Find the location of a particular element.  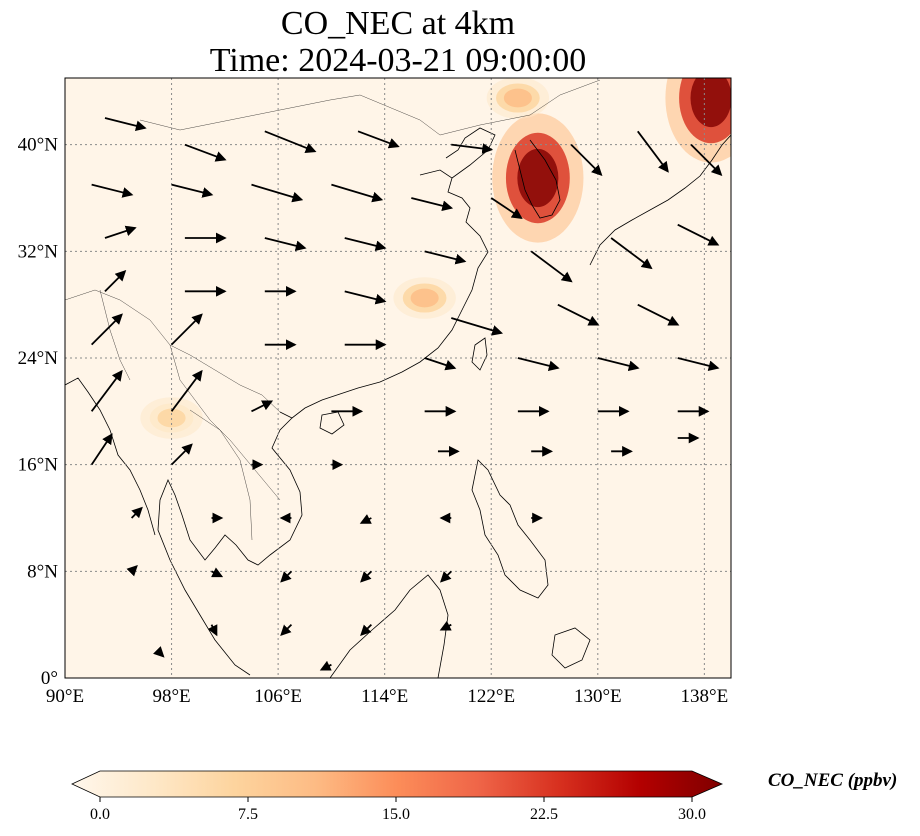

latitude-tick-label: 8°N is located at coordinates (42, 571).